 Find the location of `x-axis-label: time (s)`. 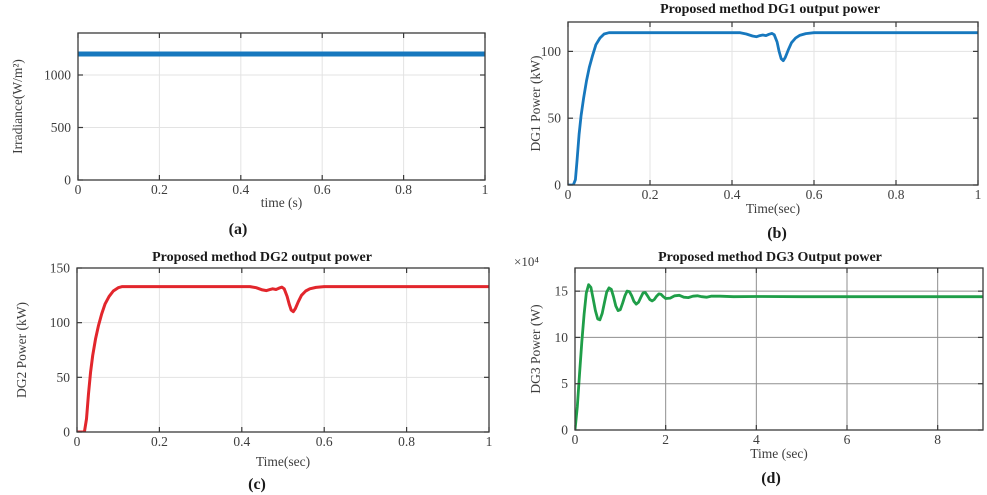

x-axis-label: time (s) is located at coordinates (282, 202).